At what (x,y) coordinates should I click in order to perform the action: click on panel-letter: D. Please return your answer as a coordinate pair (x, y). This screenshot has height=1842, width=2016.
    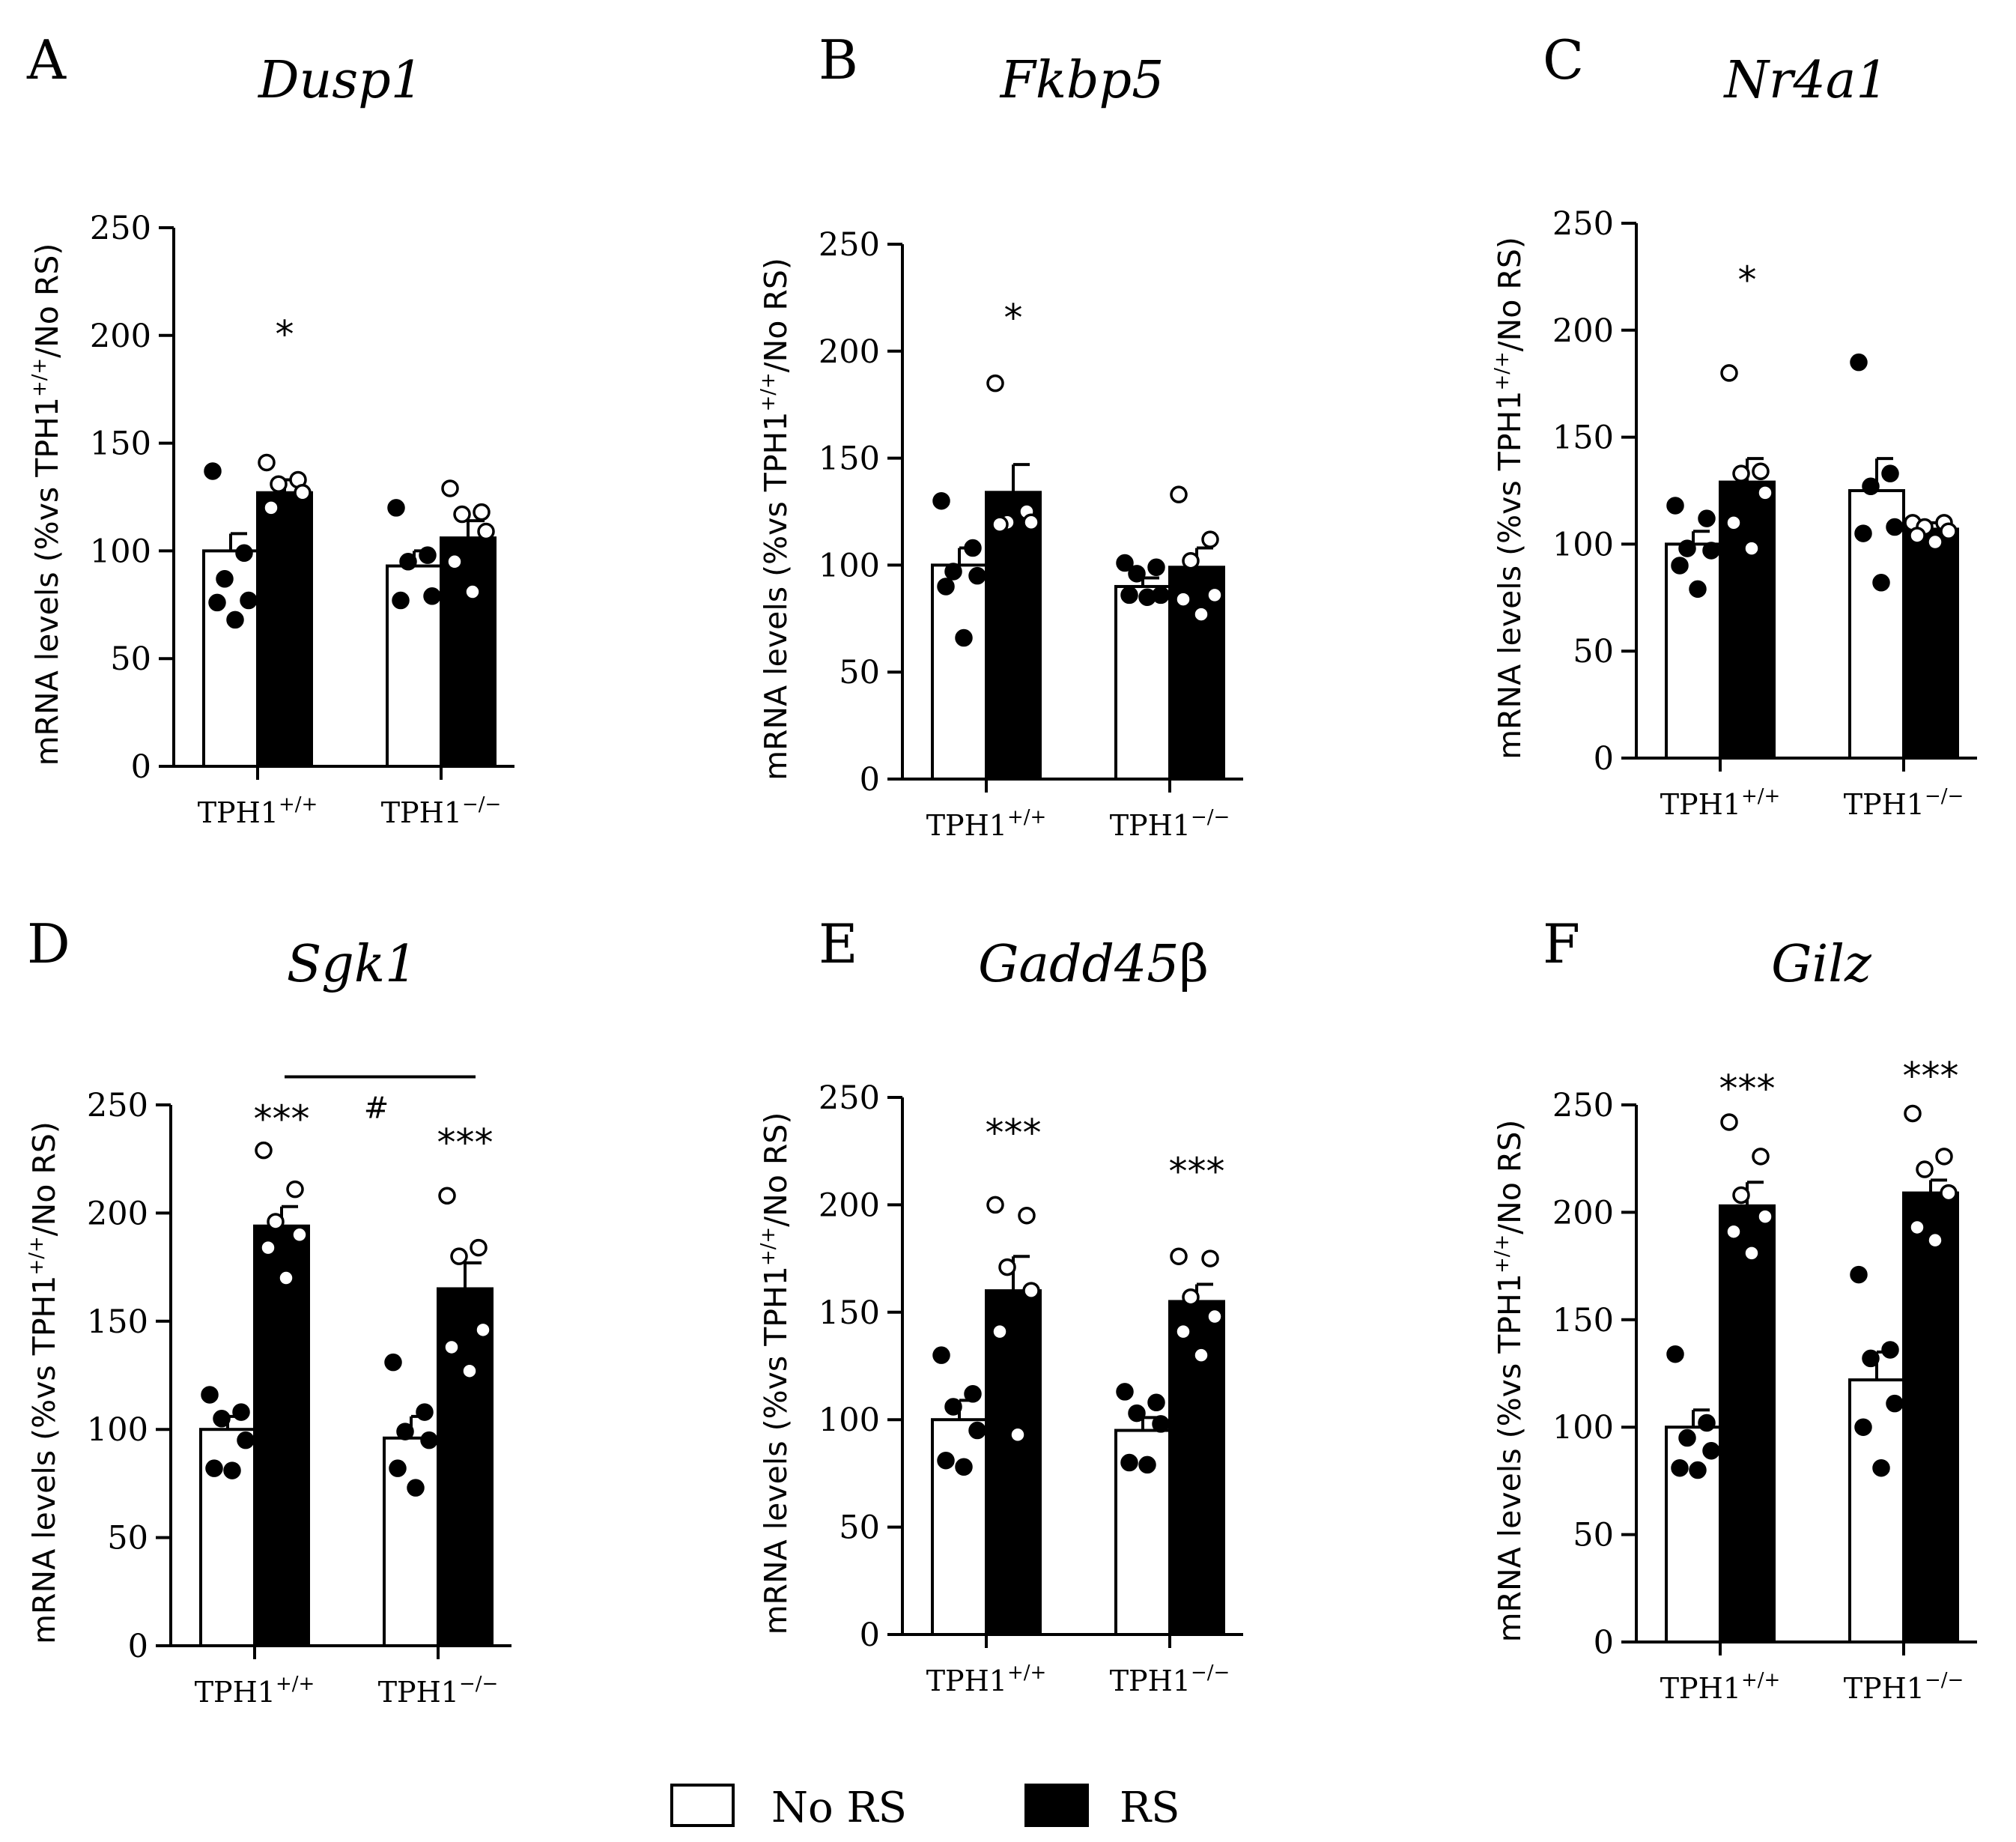
    Looking at the image, I should click on (48, 943).